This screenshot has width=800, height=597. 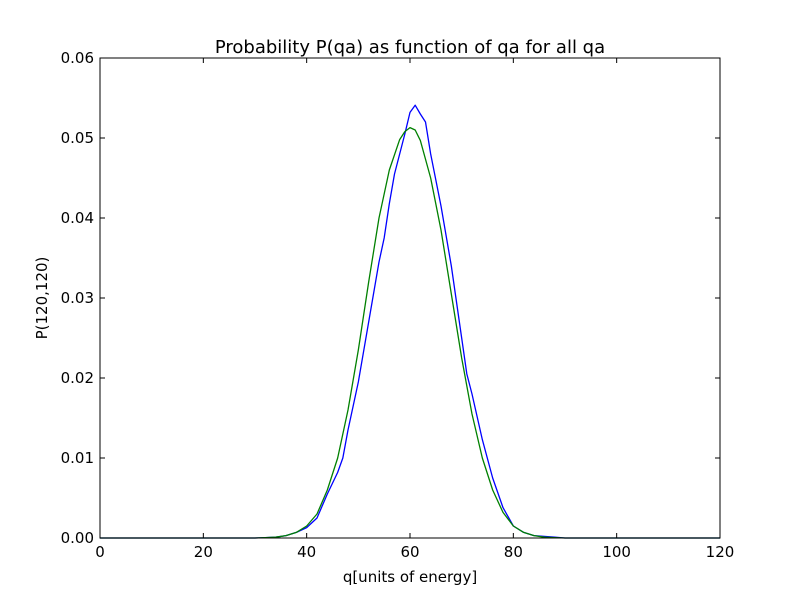 I want to click on y-tick-label: 0.01, so click(x=77, y=458).